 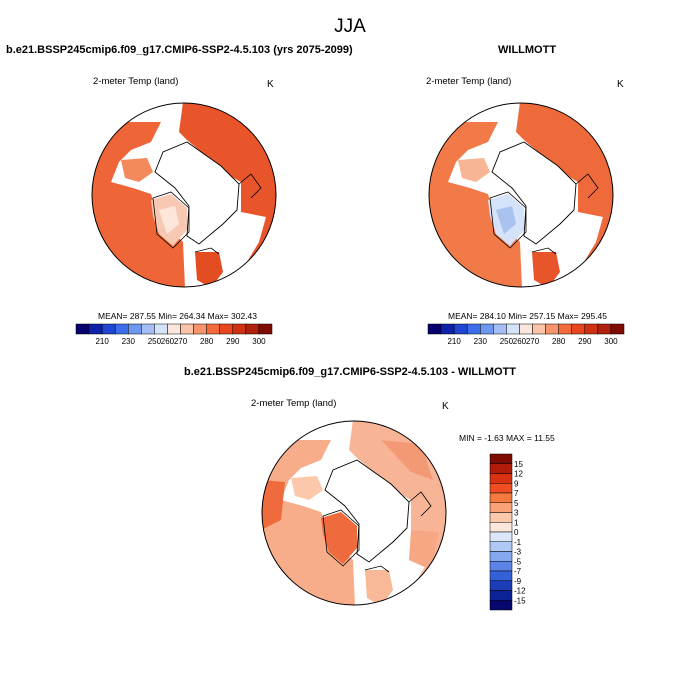 I want to click on diff-colorbar-label: 9, so click(x=516, y=483).